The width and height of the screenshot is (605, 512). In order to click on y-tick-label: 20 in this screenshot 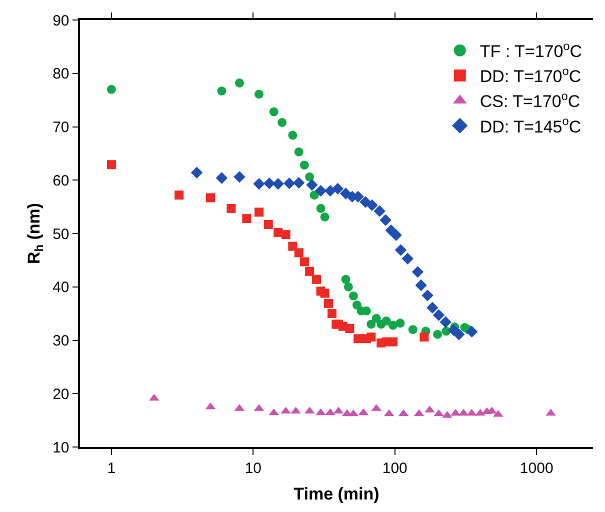, I will do `click(61, 394)`.